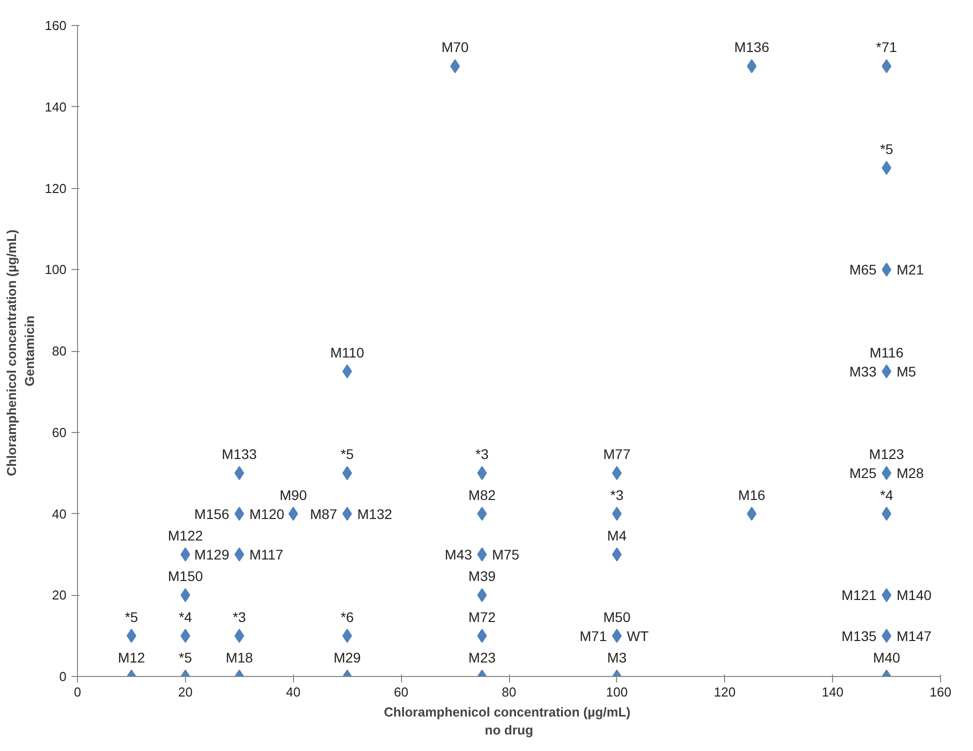 This screenshot has width=973, height=751. What do you see at coordinates (914, 595) in the screenshot?
I see `annotation: M140` at bounding box center [914, 595].